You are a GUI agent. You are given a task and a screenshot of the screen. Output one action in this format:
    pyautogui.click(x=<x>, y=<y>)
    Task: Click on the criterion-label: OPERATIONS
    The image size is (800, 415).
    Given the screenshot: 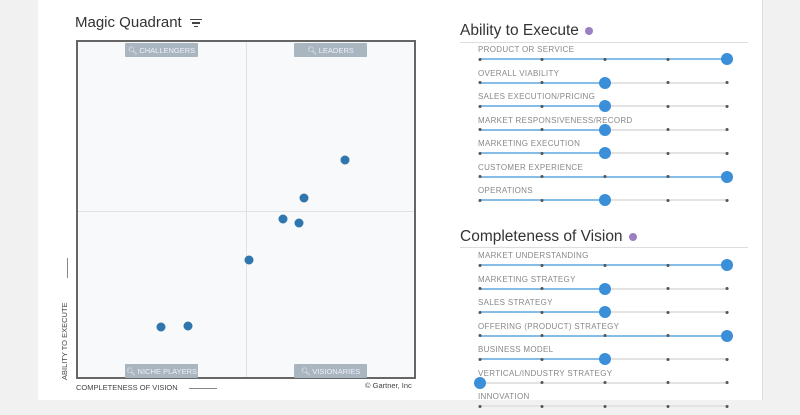 What is the action you would take?
    pyautogui.click(x=505, y=190)
    